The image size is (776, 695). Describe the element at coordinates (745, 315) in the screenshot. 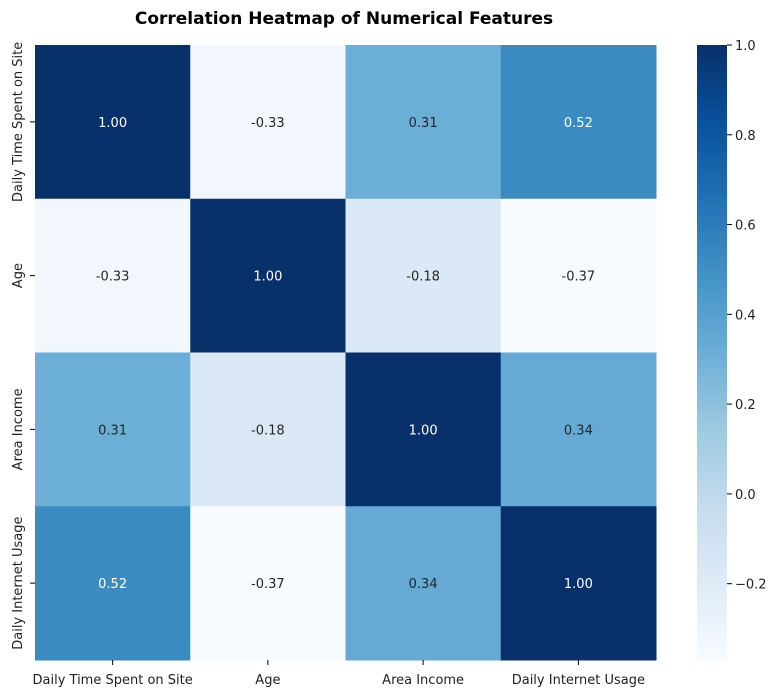

I see `colorbar-tick-label-3: 0.4` at that location.